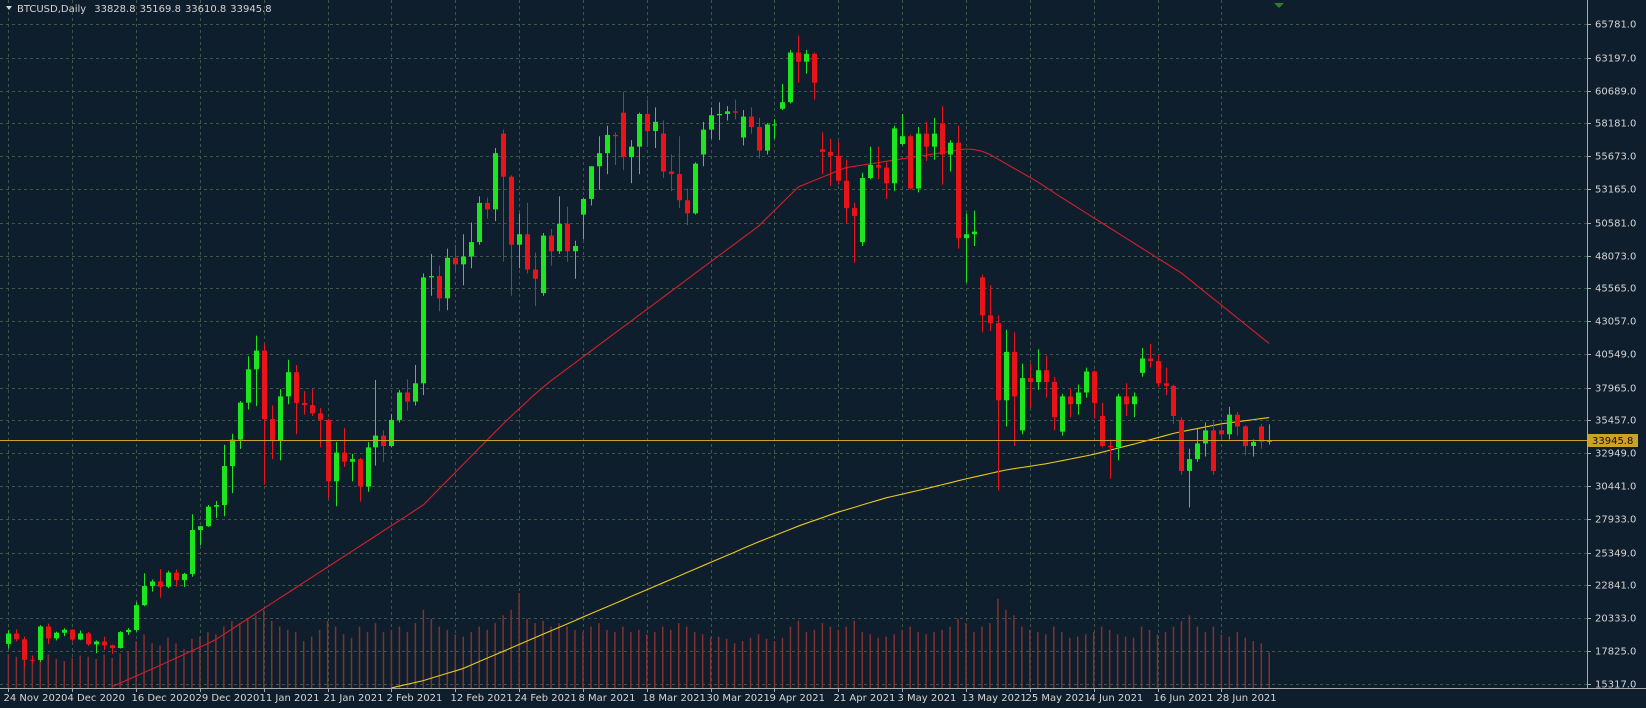  What do you see at coordinates (1615, 224) in the screenshot?
I see `y-tick-label: 50581.0` at bounding box center [1615, 224].